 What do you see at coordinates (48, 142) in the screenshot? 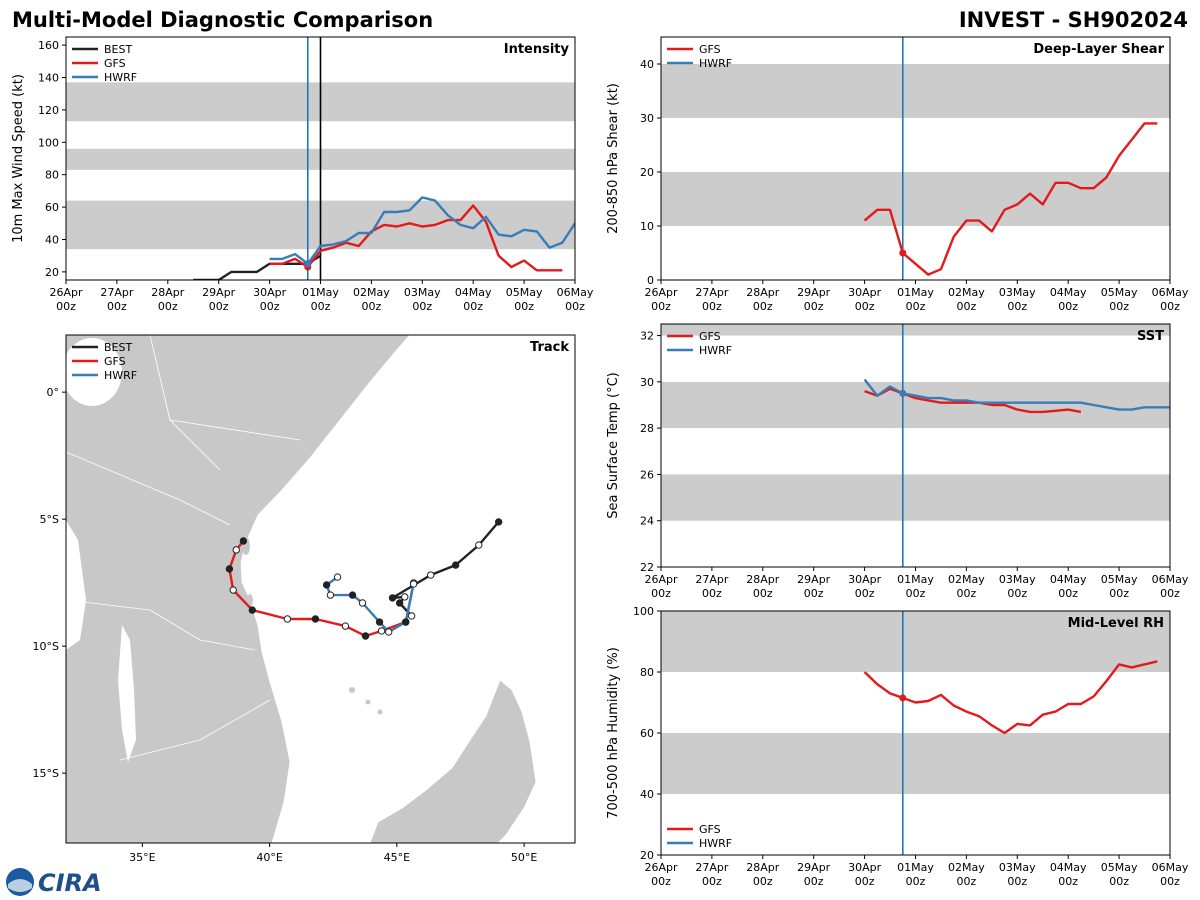
I see `y-tick-label: 100` at bounding box center [48, 142].